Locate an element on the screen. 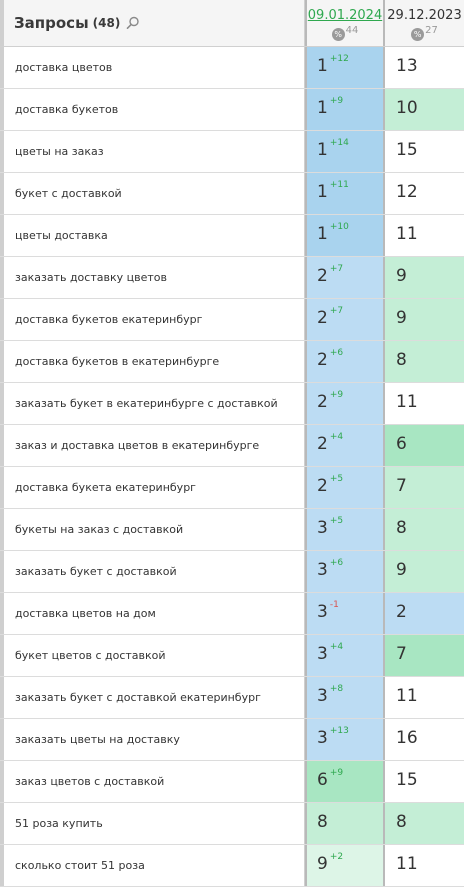  query-cell: доставка букетов в екатеринбурге is located at coordinates (152, 361).